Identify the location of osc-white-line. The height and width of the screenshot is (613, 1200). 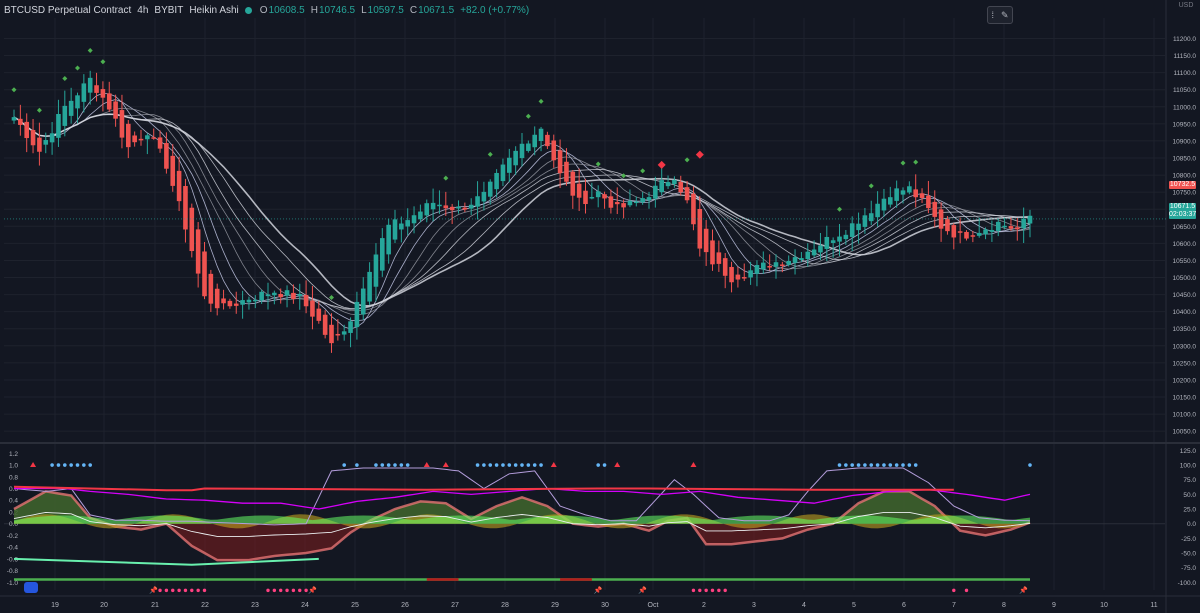
(522, 524).